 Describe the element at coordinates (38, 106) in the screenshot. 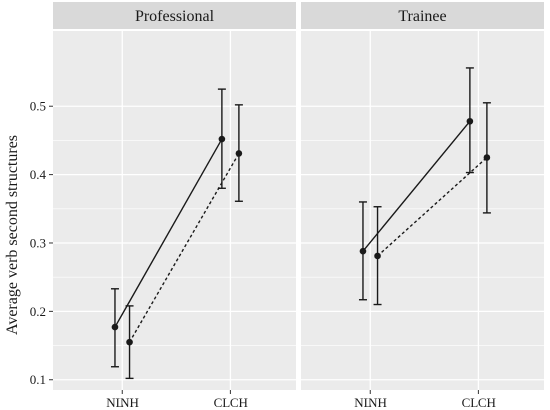

I see `y-tick-label: 0.5` at that location.